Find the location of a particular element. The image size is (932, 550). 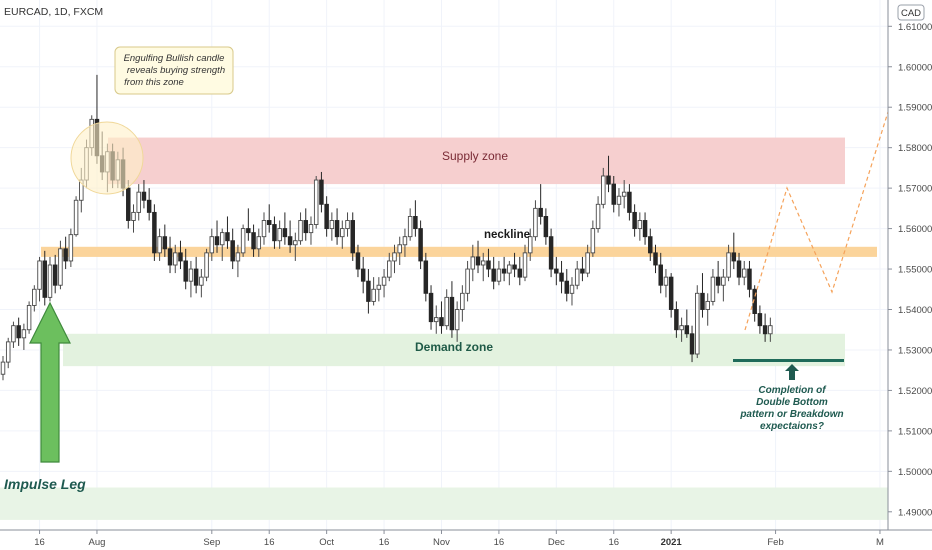

time-tick-label: Feb is located at coordinates (775, 542).